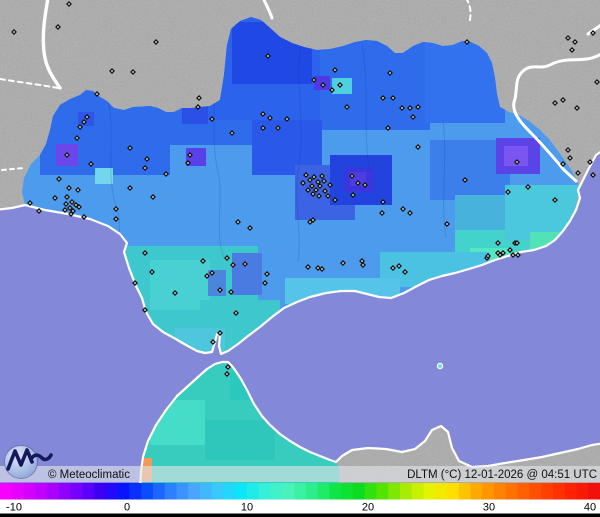 The width and height of the screenshot is (600, 517). I want to click on colorbar-tick-label: -10, so click(14, 508).